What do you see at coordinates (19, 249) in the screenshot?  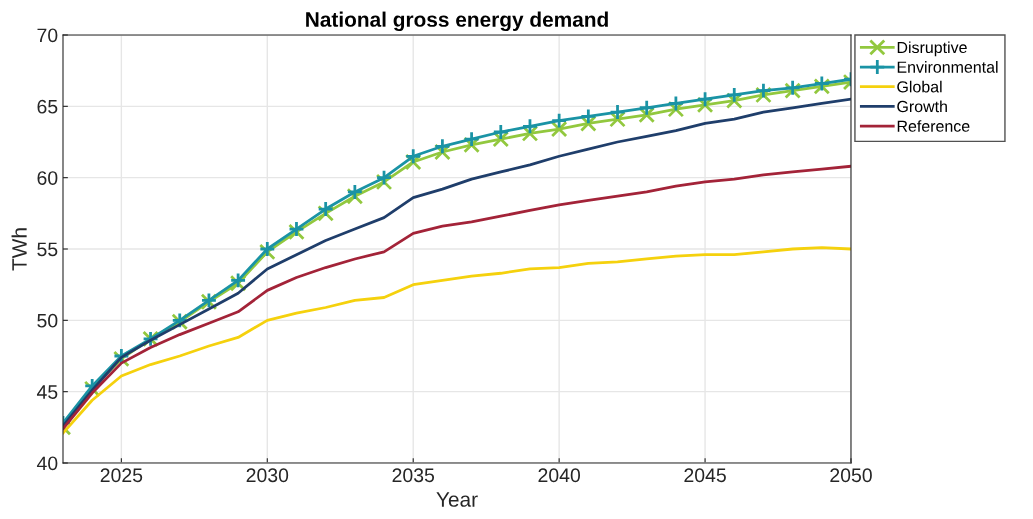 I see `y-axis-title: TWh` at bounding box center [19, 249].